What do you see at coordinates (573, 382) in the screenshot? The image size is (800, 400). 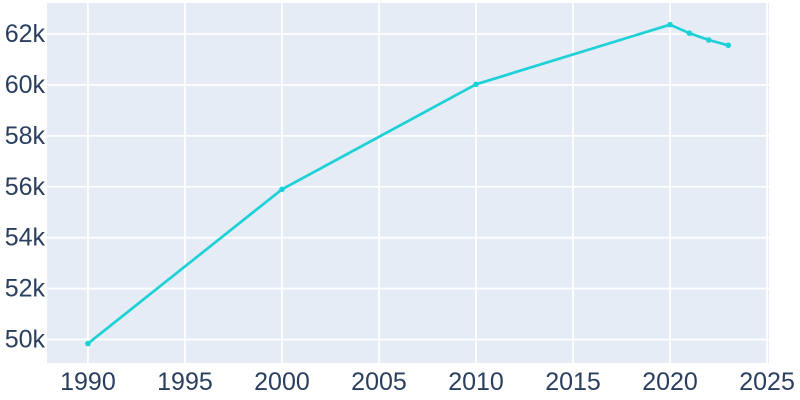 I see `x-tick-label: 2015` at bounding box center [573, 382].